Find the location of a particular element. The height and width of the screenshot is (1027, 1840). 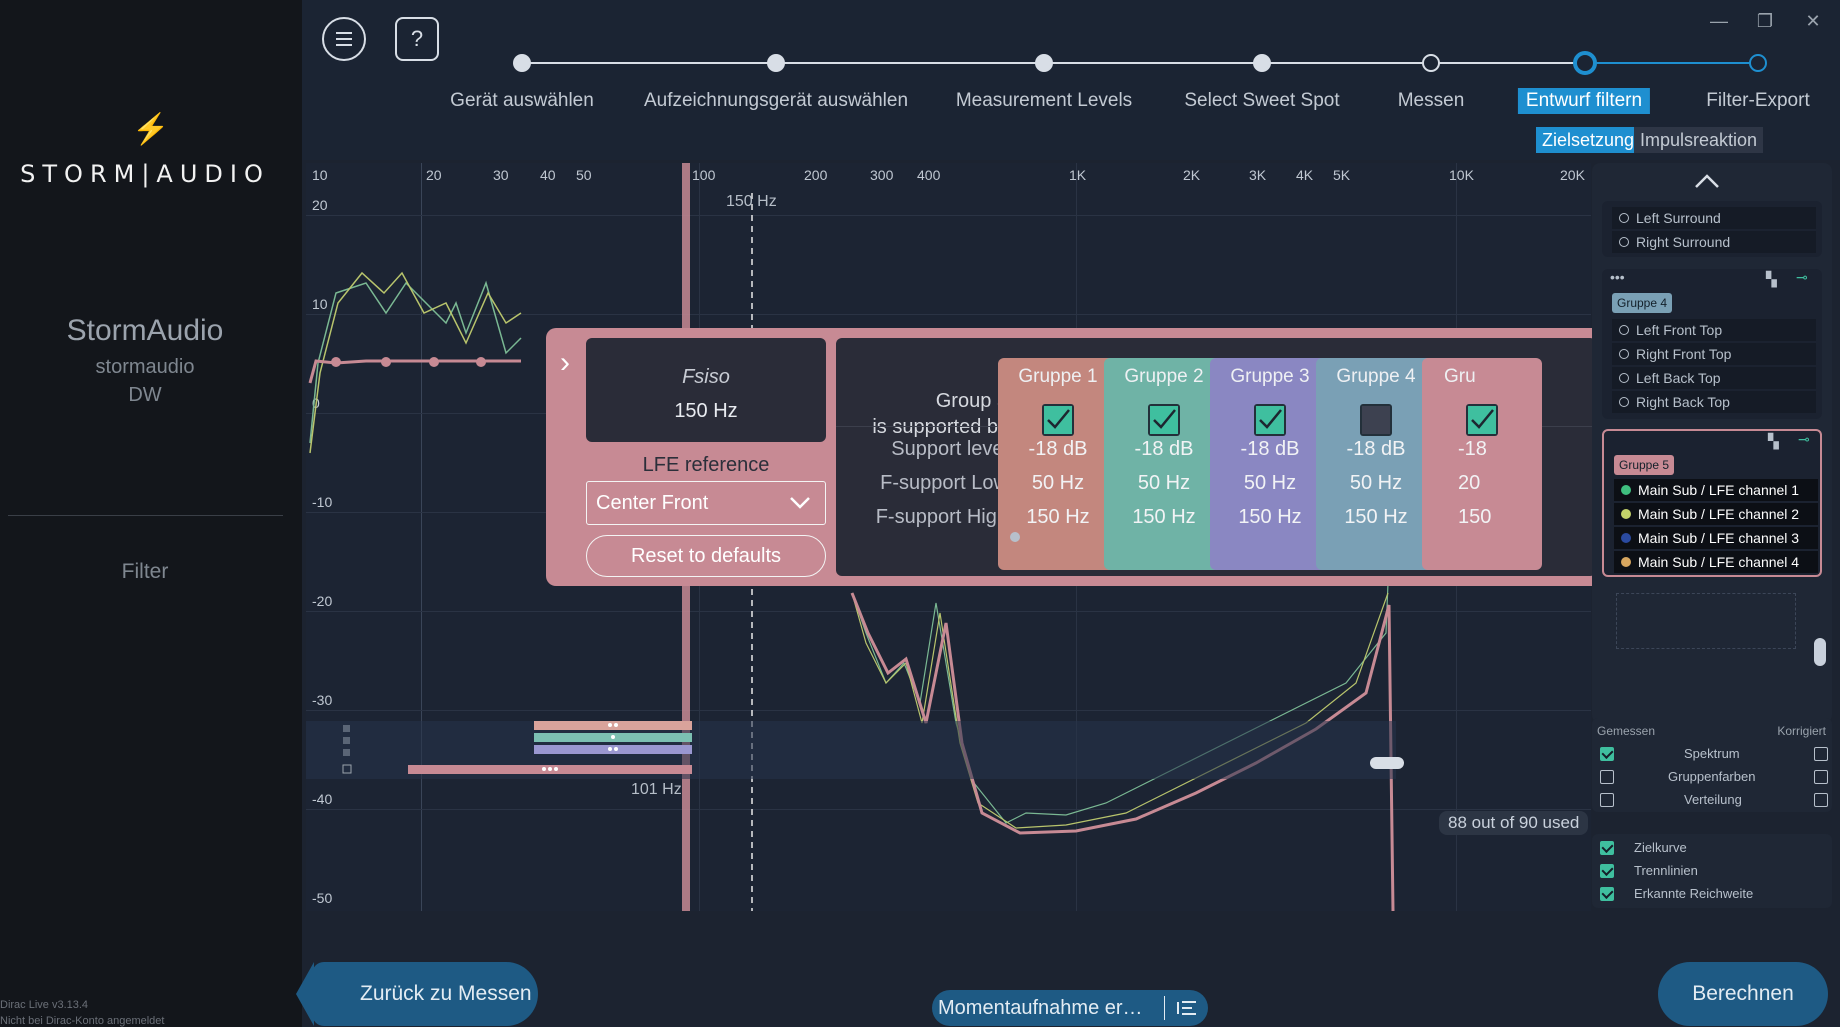

group-column: Gruppe 3 -18 dB 50 Hz 150 Hz is located at coordinates (1270, 464).